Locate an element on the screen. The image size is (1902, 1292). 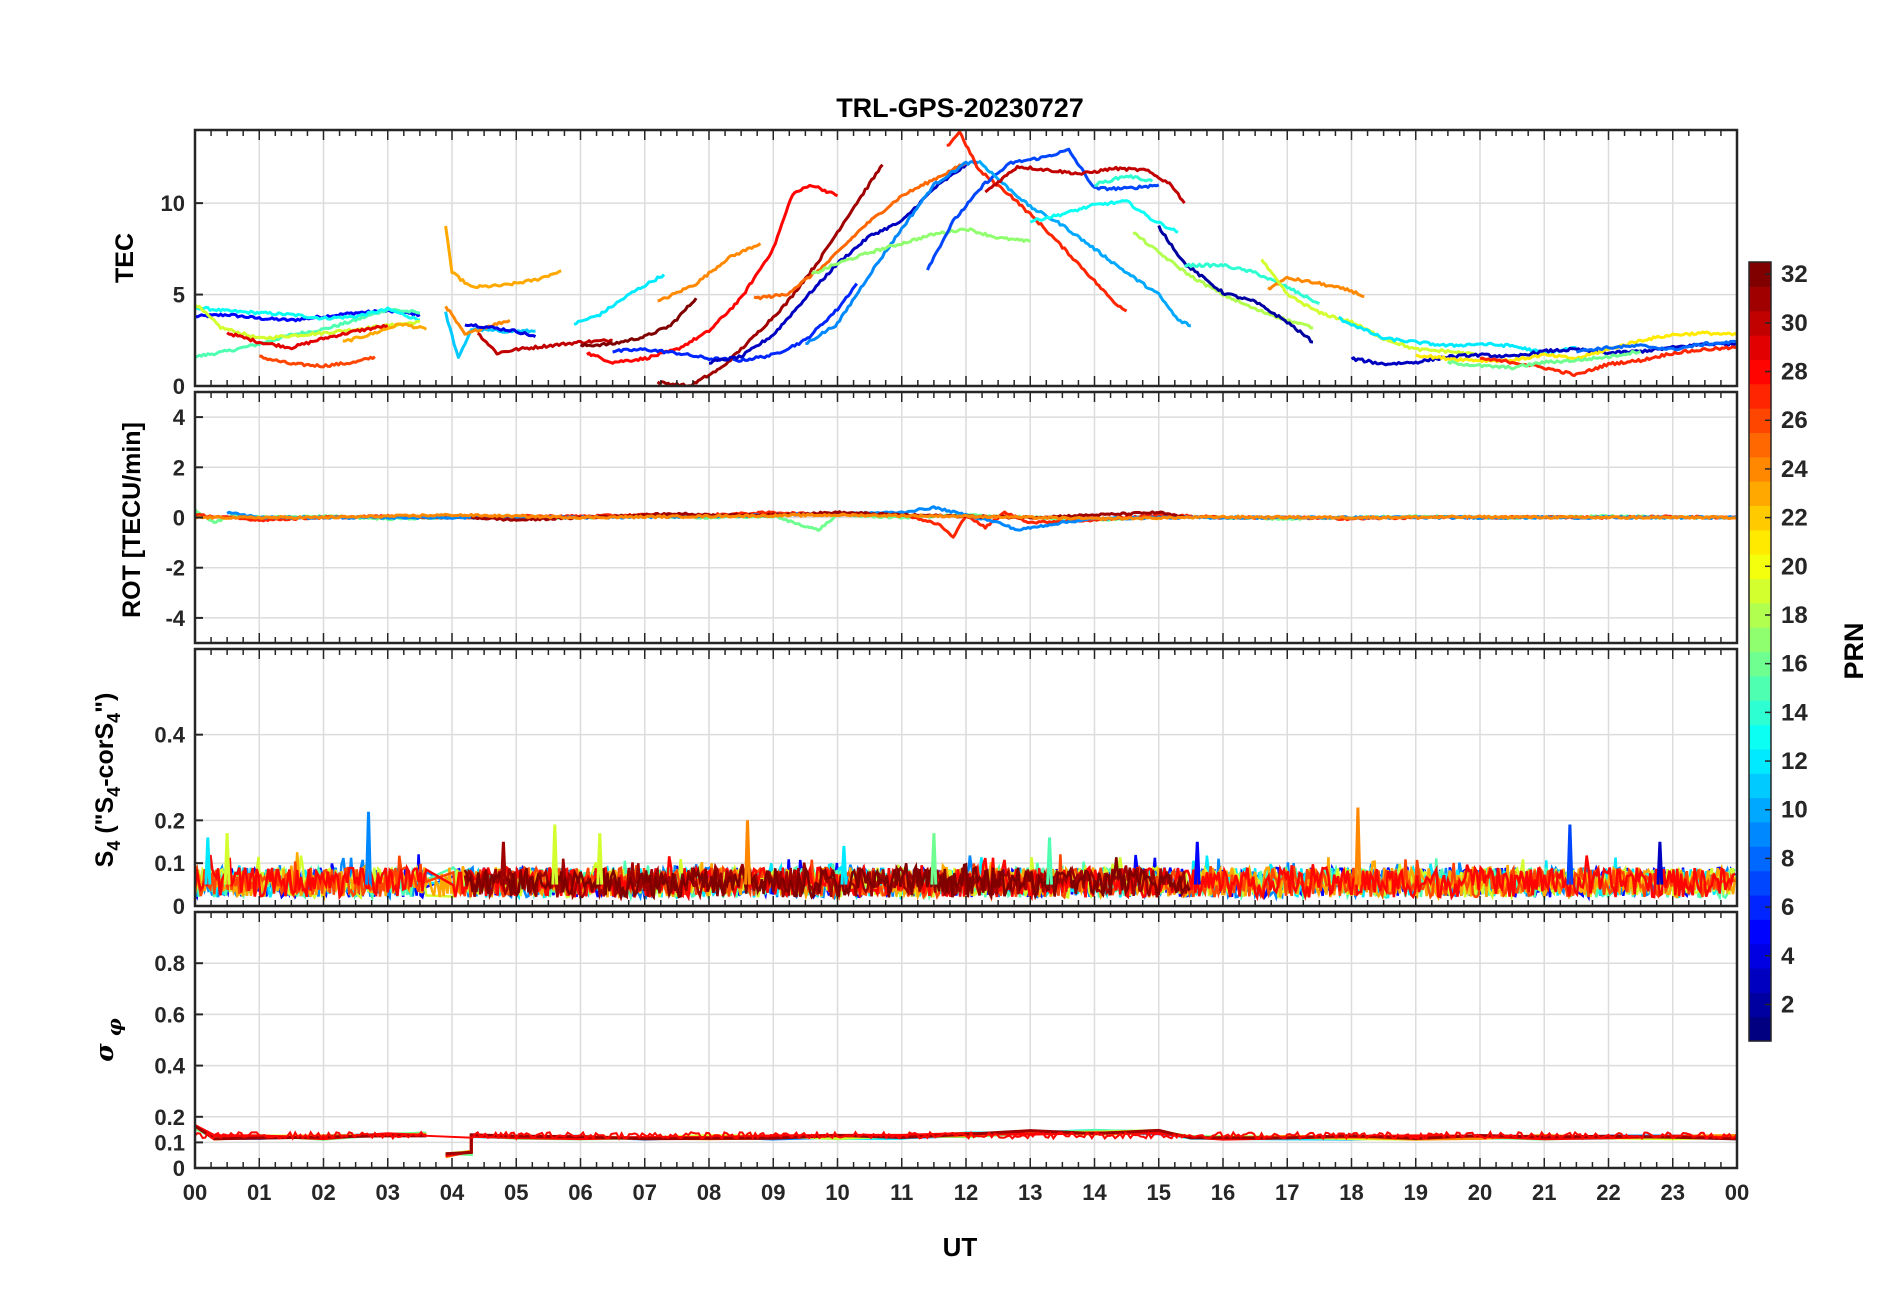
colorbar-tick-label: 12 is located at coordinates (1794, 761).